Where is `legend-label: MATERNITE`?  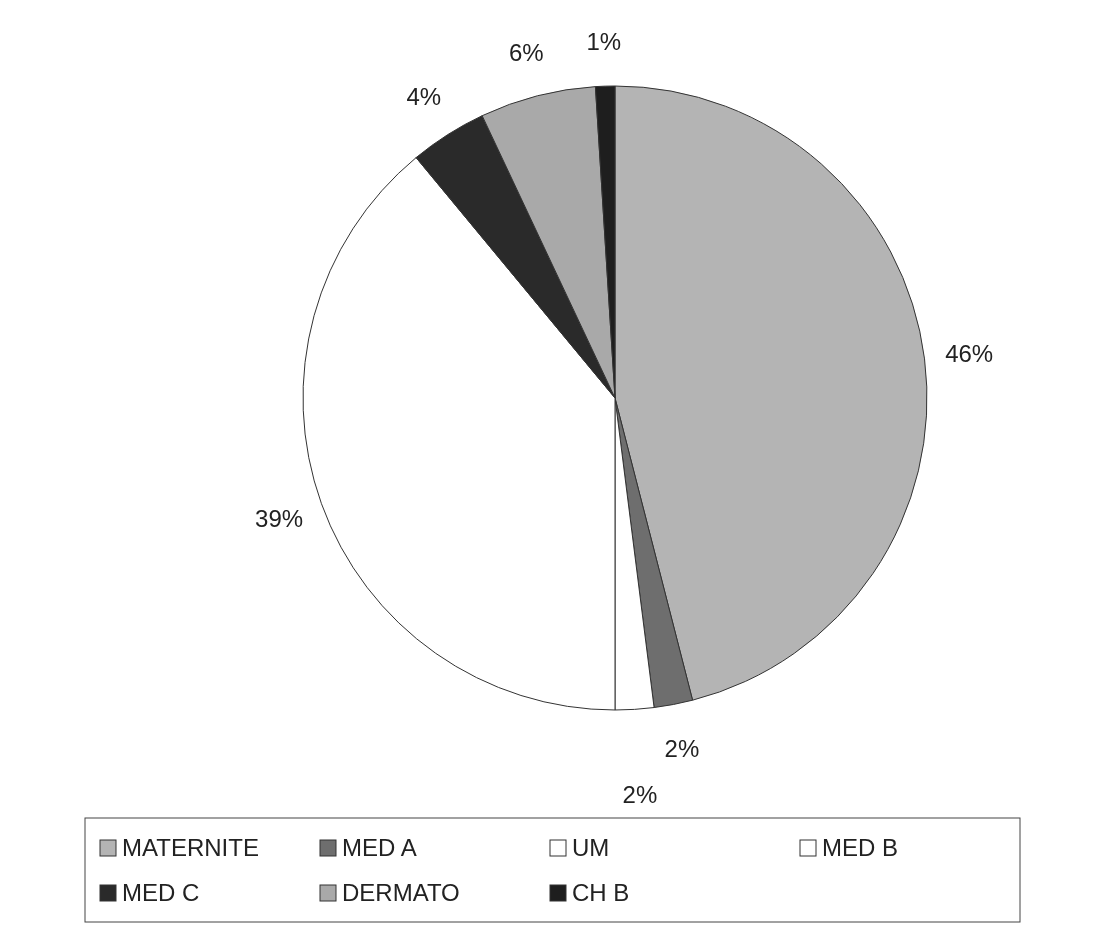
legend-label: MATERNITE is located at coordinates (190, 848).